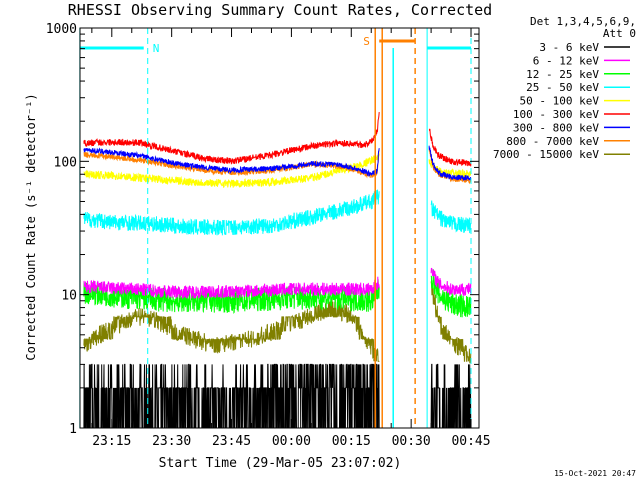  I want to click on y-tick-label: 1, so click(73, 429).